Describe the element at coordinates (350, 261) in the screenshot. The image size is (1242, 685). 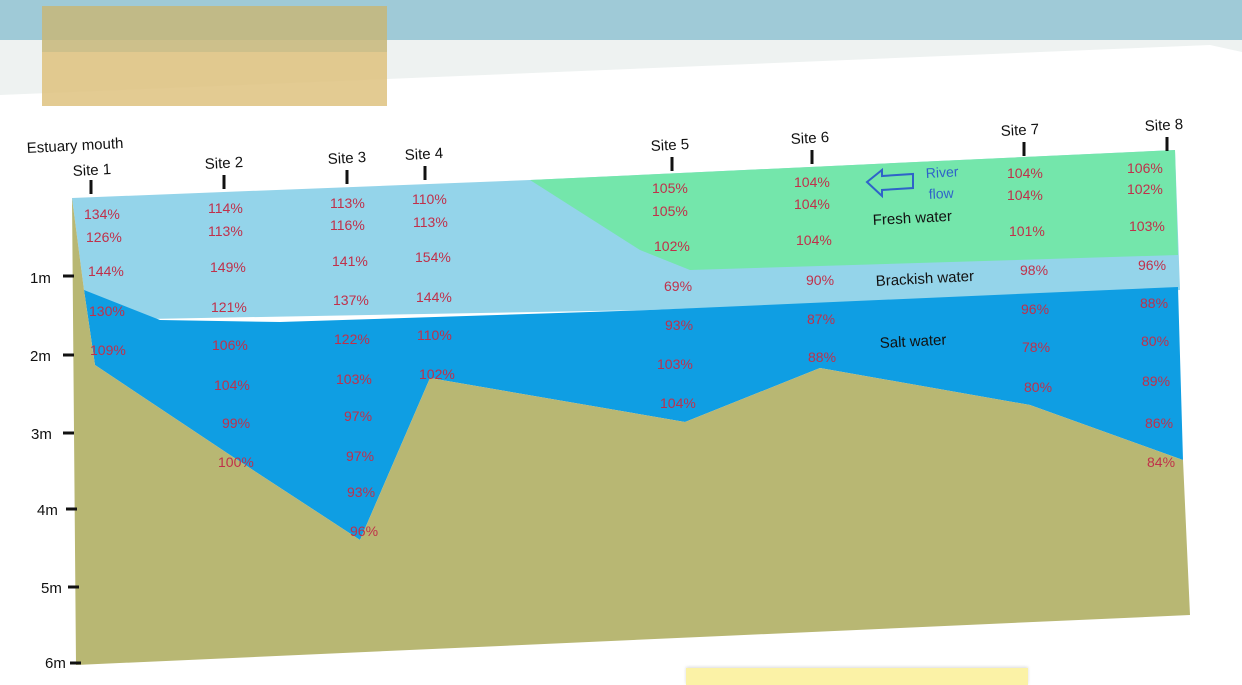
I see `reading: 141%` at that location.